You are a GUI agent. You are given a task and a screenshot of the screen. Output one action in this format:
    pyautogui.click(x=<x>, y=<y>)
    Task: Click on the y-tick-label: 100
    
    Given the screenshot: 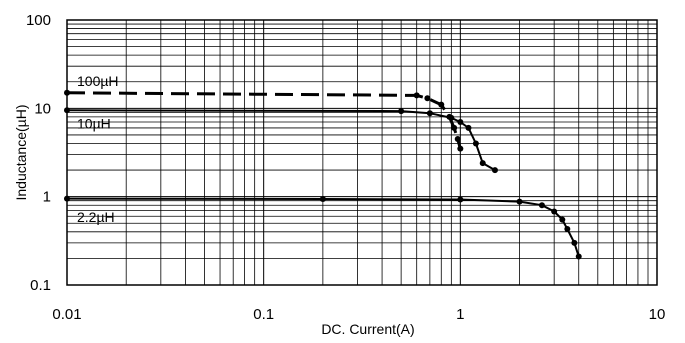 What is the action you would take?
    pyautogui.click(x=38, y=20)
    